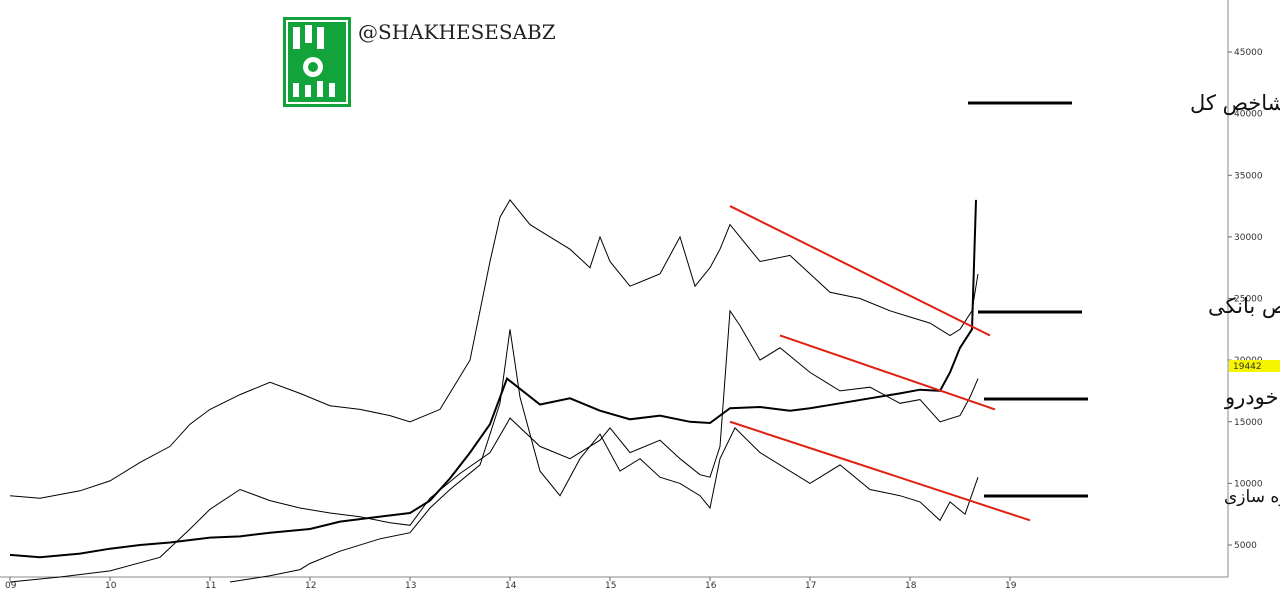 The image size is (1280, 589). I want to click on price-tag-box, so click(1254, 366).